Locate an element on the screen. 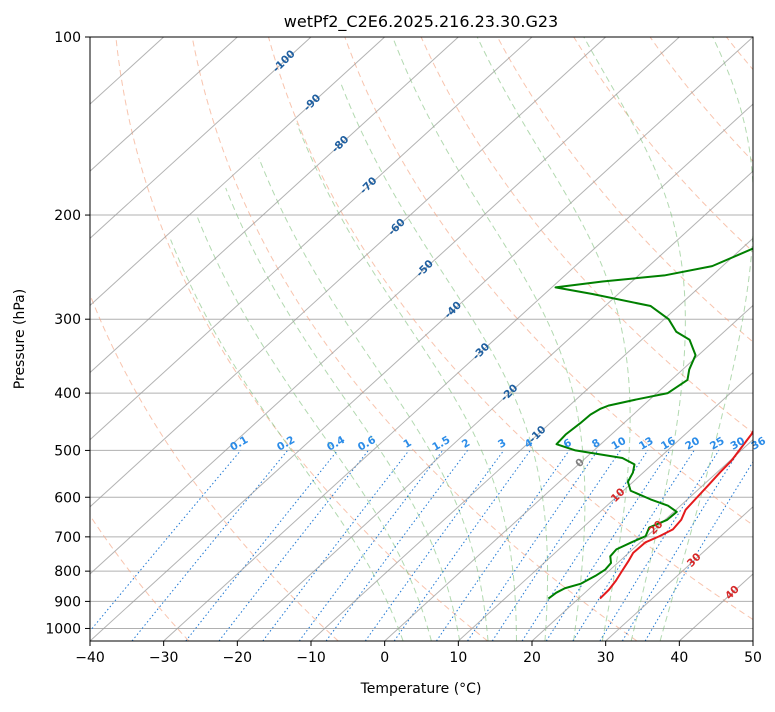 This screenshot has width=775, height=712. x-tick-label: 40 is located at coordinates (679, 658).